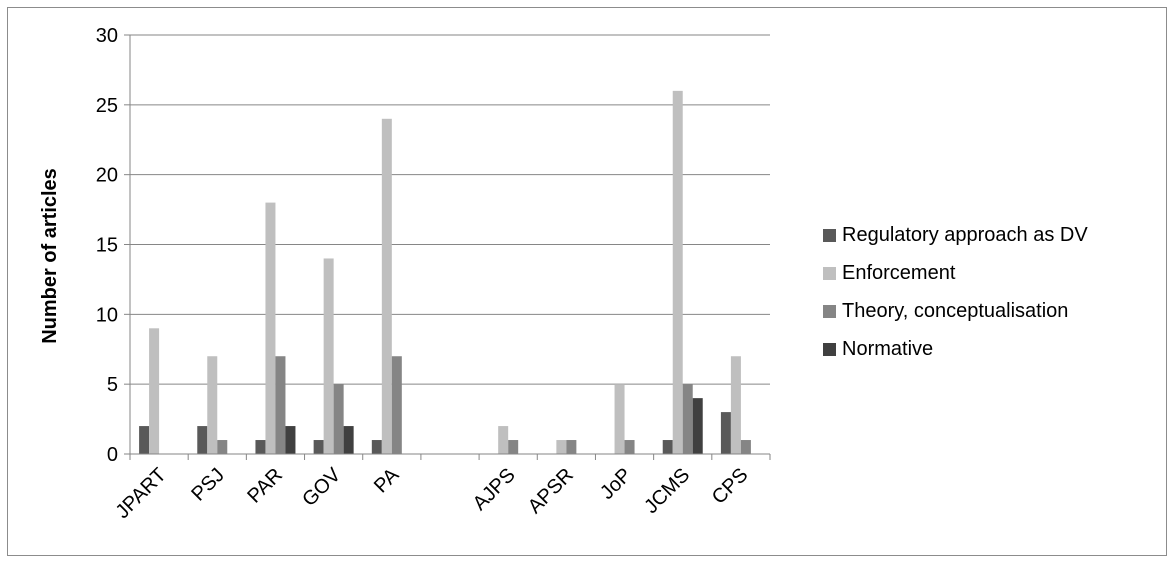 This screenshot has width=1175, height=563. What do you see at coordinates (667, 491) in the screenshot?
I see `x-tick-label: JCMS` at bounding box center [667, 491].